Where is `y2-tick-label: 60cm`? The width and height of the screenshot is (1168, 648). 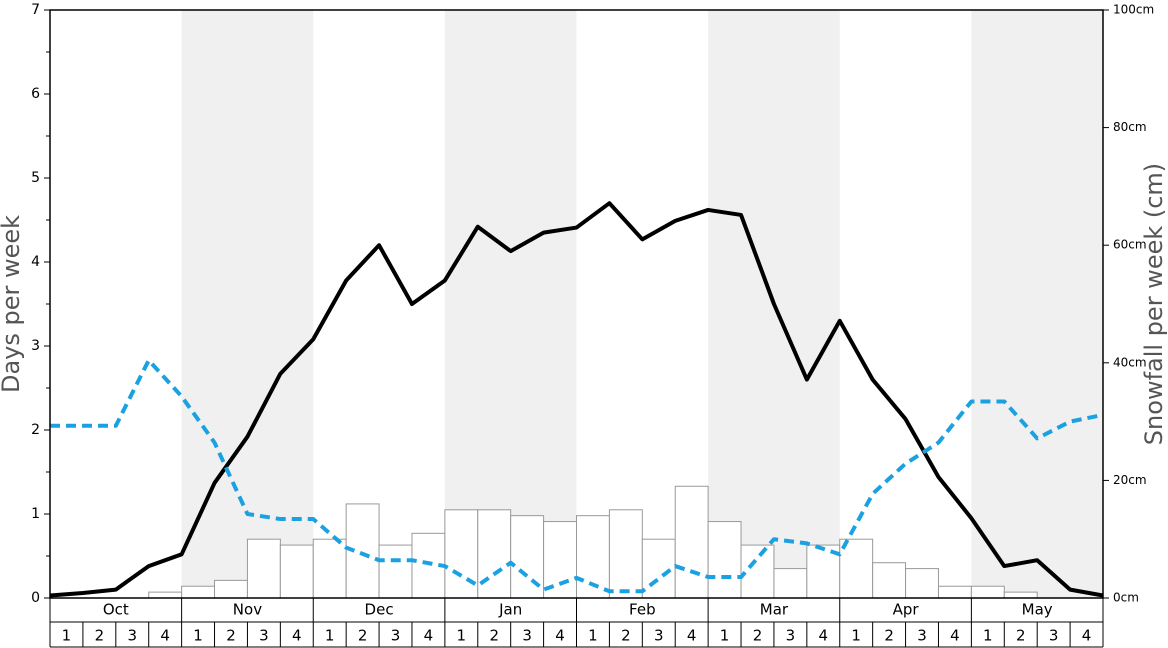 y2-tick-label: 60cm is located at coordinates (1130, 245).